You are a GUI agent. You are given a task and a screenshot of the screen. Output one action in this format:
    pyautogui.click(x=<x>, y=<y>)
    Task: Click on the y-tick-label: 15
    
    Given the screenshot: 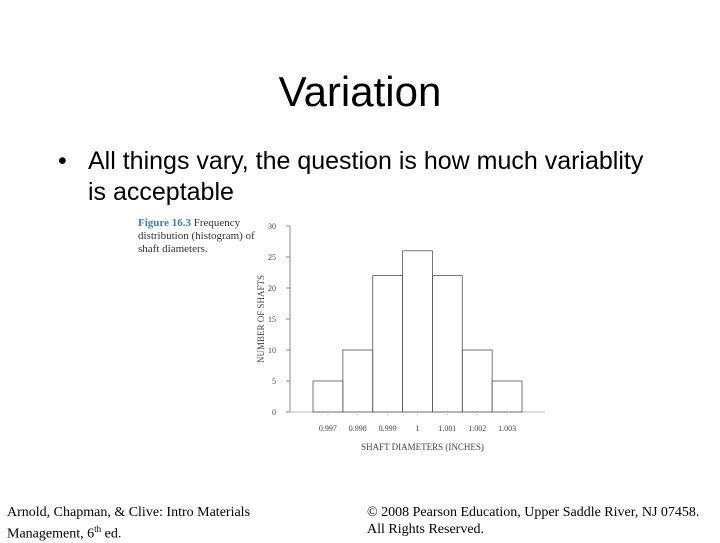 What is the action you would take?
    pyautogui.click(x=272, y=319)
    